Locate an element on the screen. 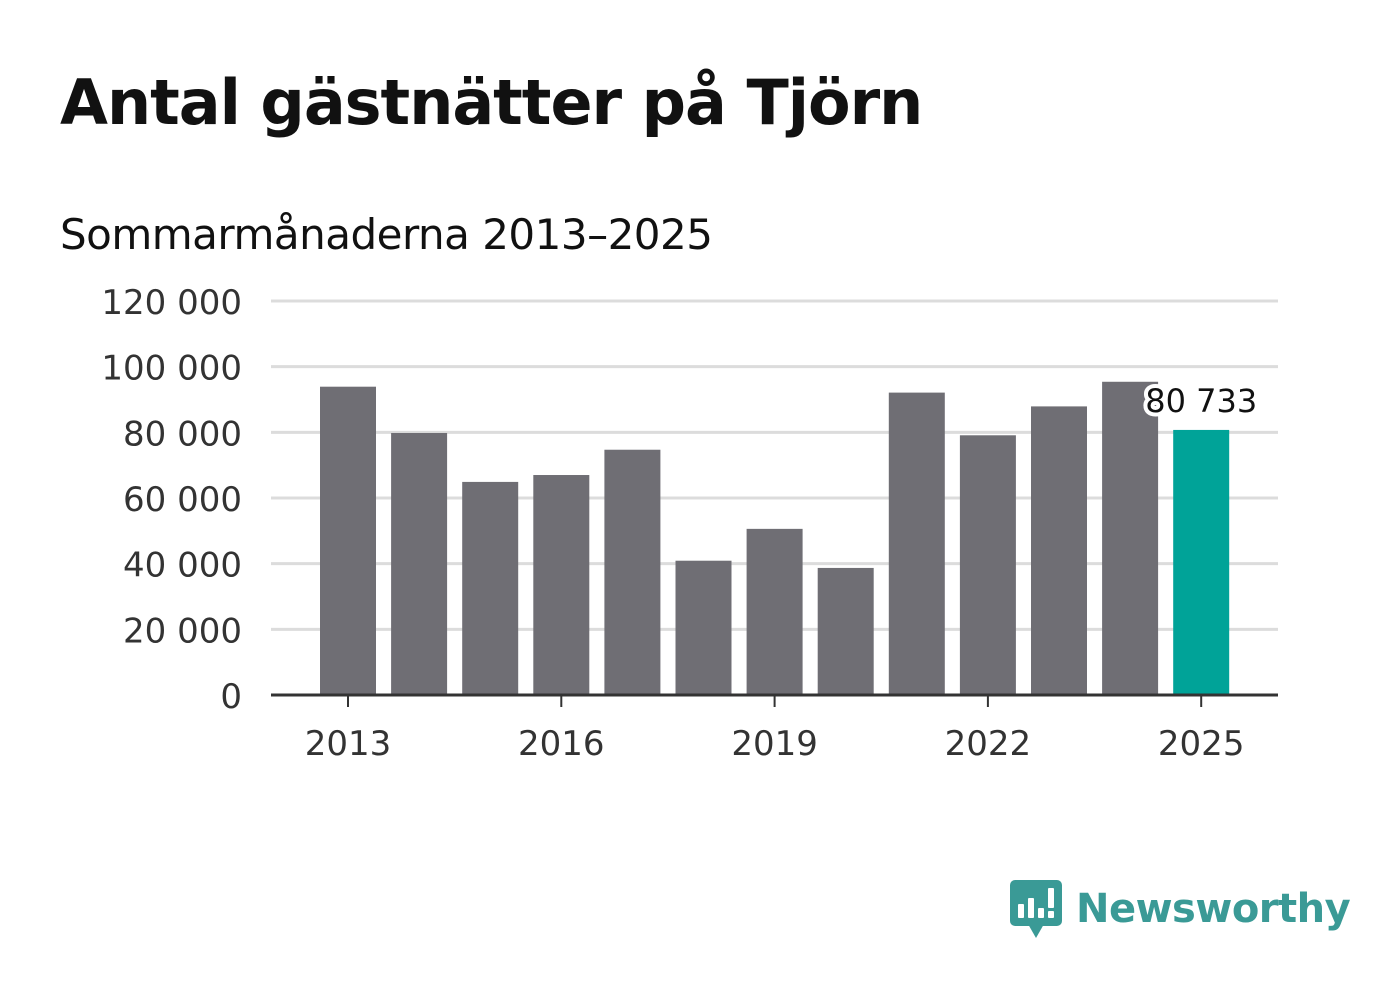  data-labels: 80 733 is located at coordinates (1201, 401).